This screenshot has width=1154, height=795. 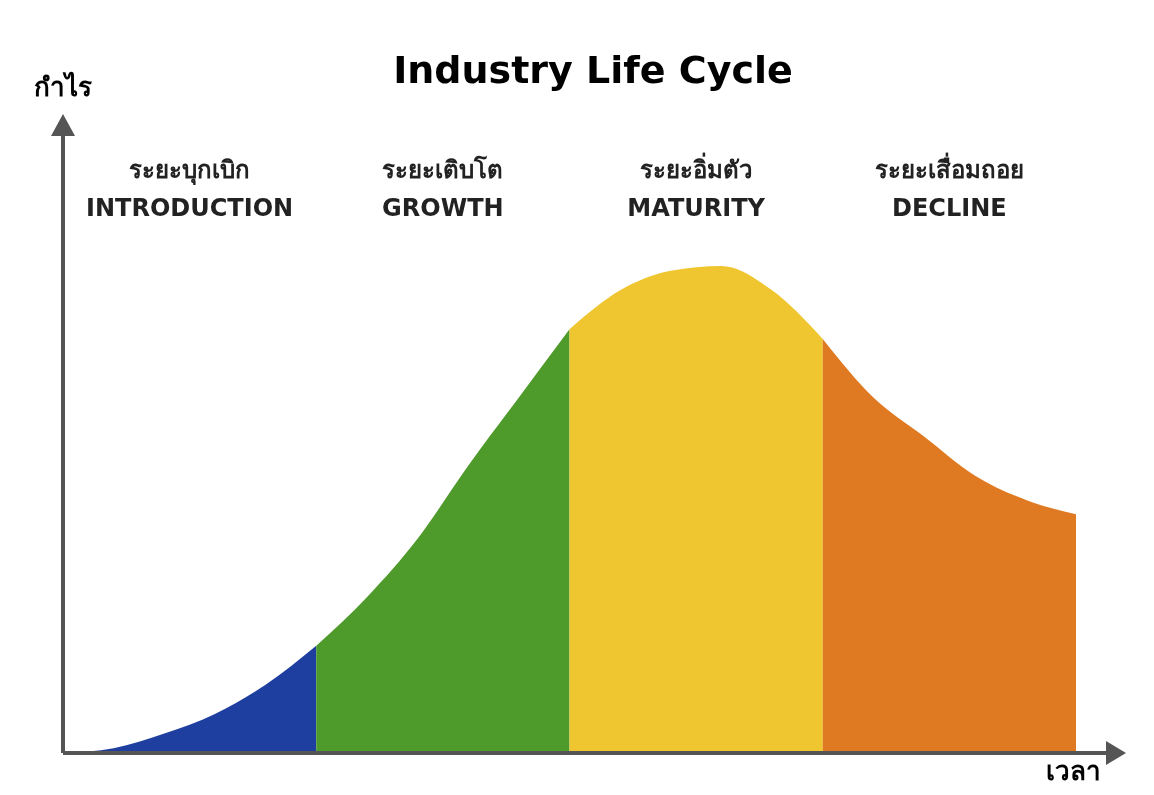 I want to click on x-axis-title: เวลา, so click(x=1073, y=771).